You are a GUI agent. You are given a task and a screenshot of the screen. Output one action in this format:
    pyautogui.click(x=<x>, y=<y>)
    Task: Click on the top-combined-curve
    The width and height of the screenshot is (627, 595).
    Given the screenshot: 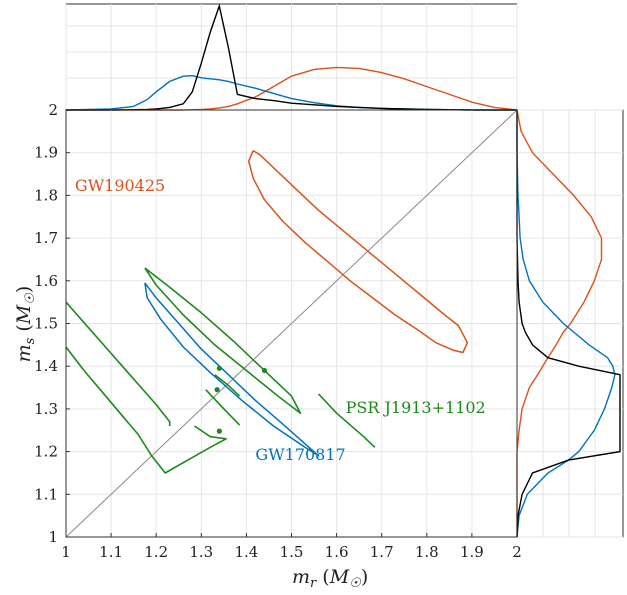 What is the action you would take?
    pyautogui.click(x=291, y=57)
    